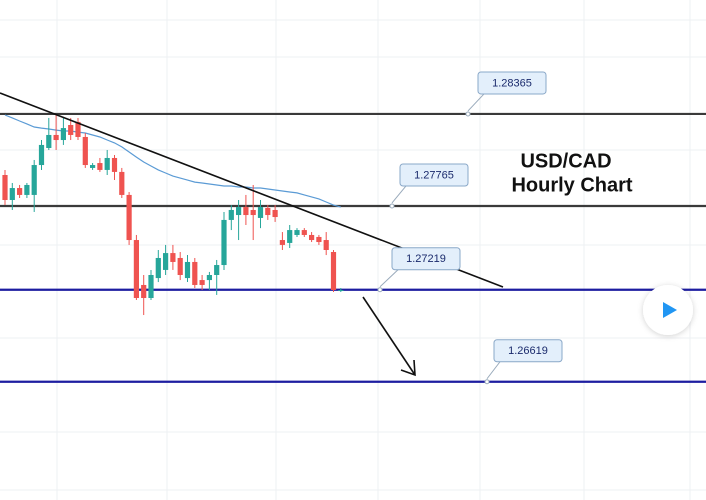 The height and width of the screenshot is (500, 706). What do you see at coordinates (172, 161) in the screenshot?
I see `moving-average` at bounding box center [172, 161].